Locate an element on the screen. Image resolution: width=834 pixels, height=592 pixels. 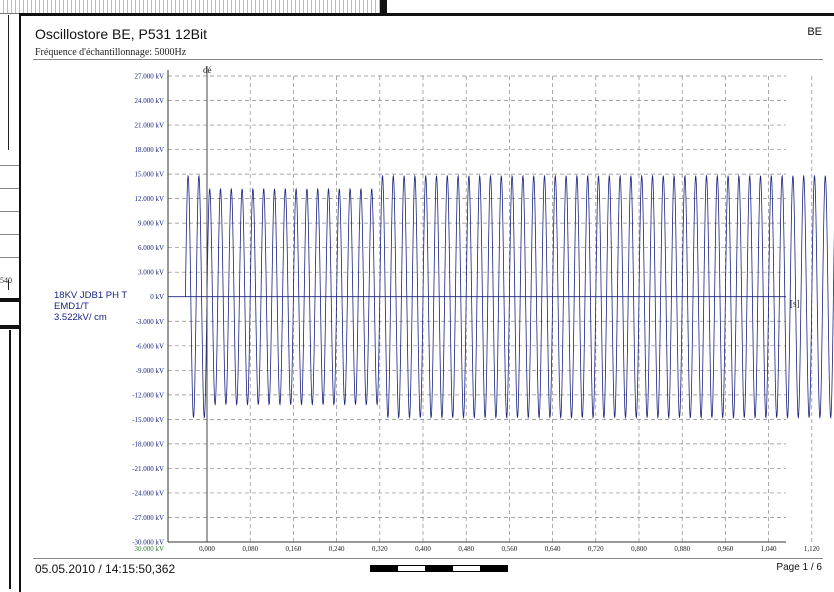
y-tick-label: 3.000 kV is located at coordinates (151, 273).